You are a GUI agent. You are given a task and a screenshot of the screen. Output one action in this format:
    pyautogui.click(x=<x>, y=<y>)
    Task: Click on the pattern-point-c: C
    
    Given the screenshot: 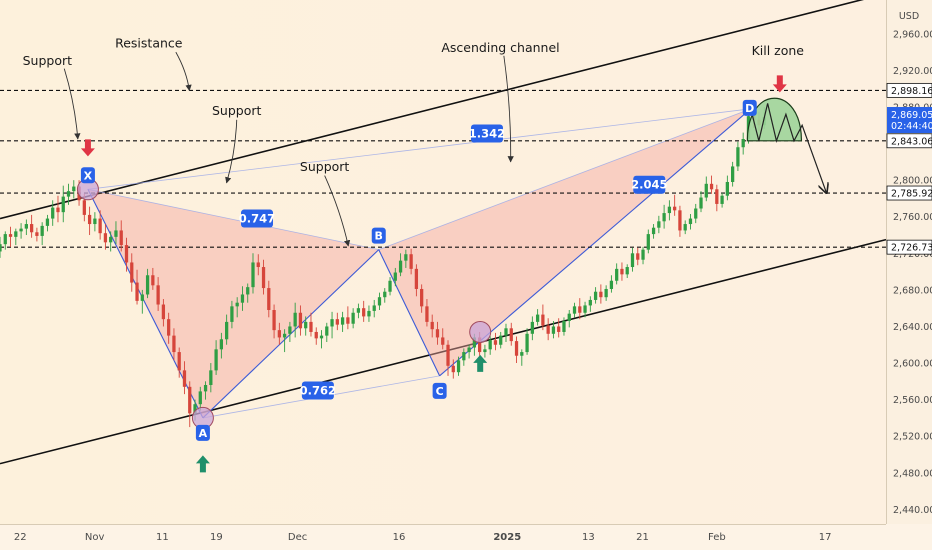 What is the action you would take?
    pyautogui.click(x=439, y=390)
    